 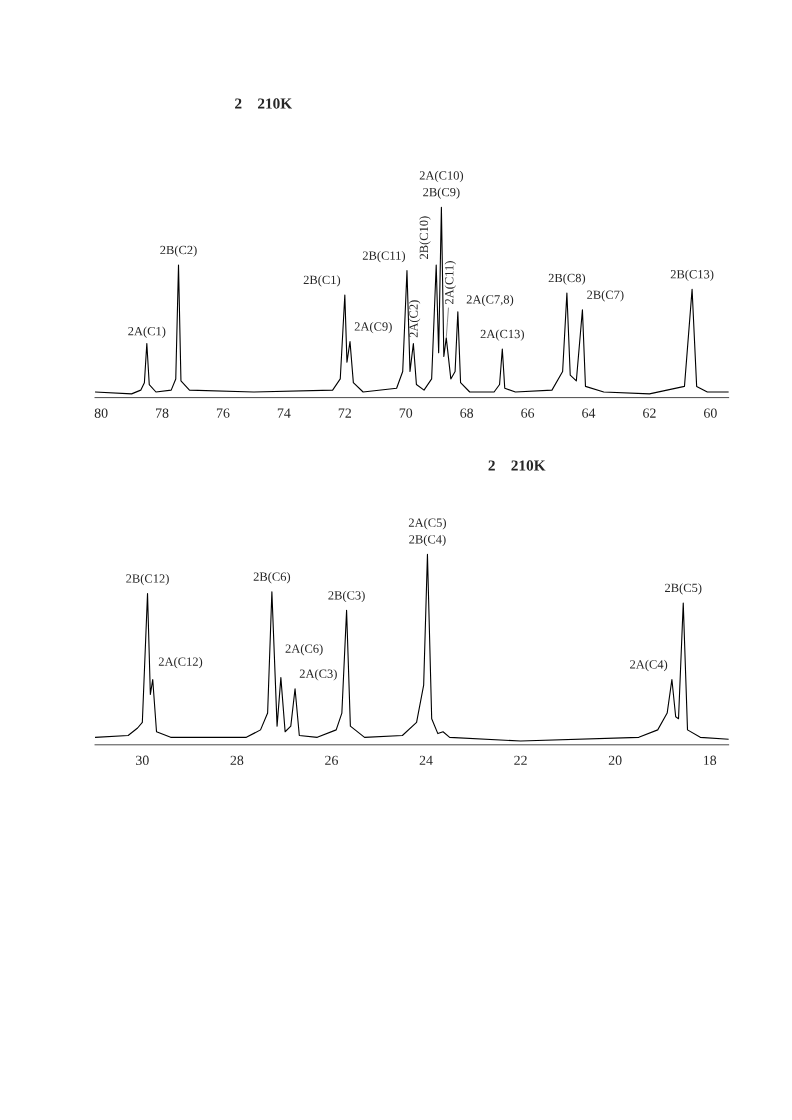 What do you see at coordinates (467, 413) in the screenshot?
I see `x-tick-label: 68` at bounding box center [467, 413].